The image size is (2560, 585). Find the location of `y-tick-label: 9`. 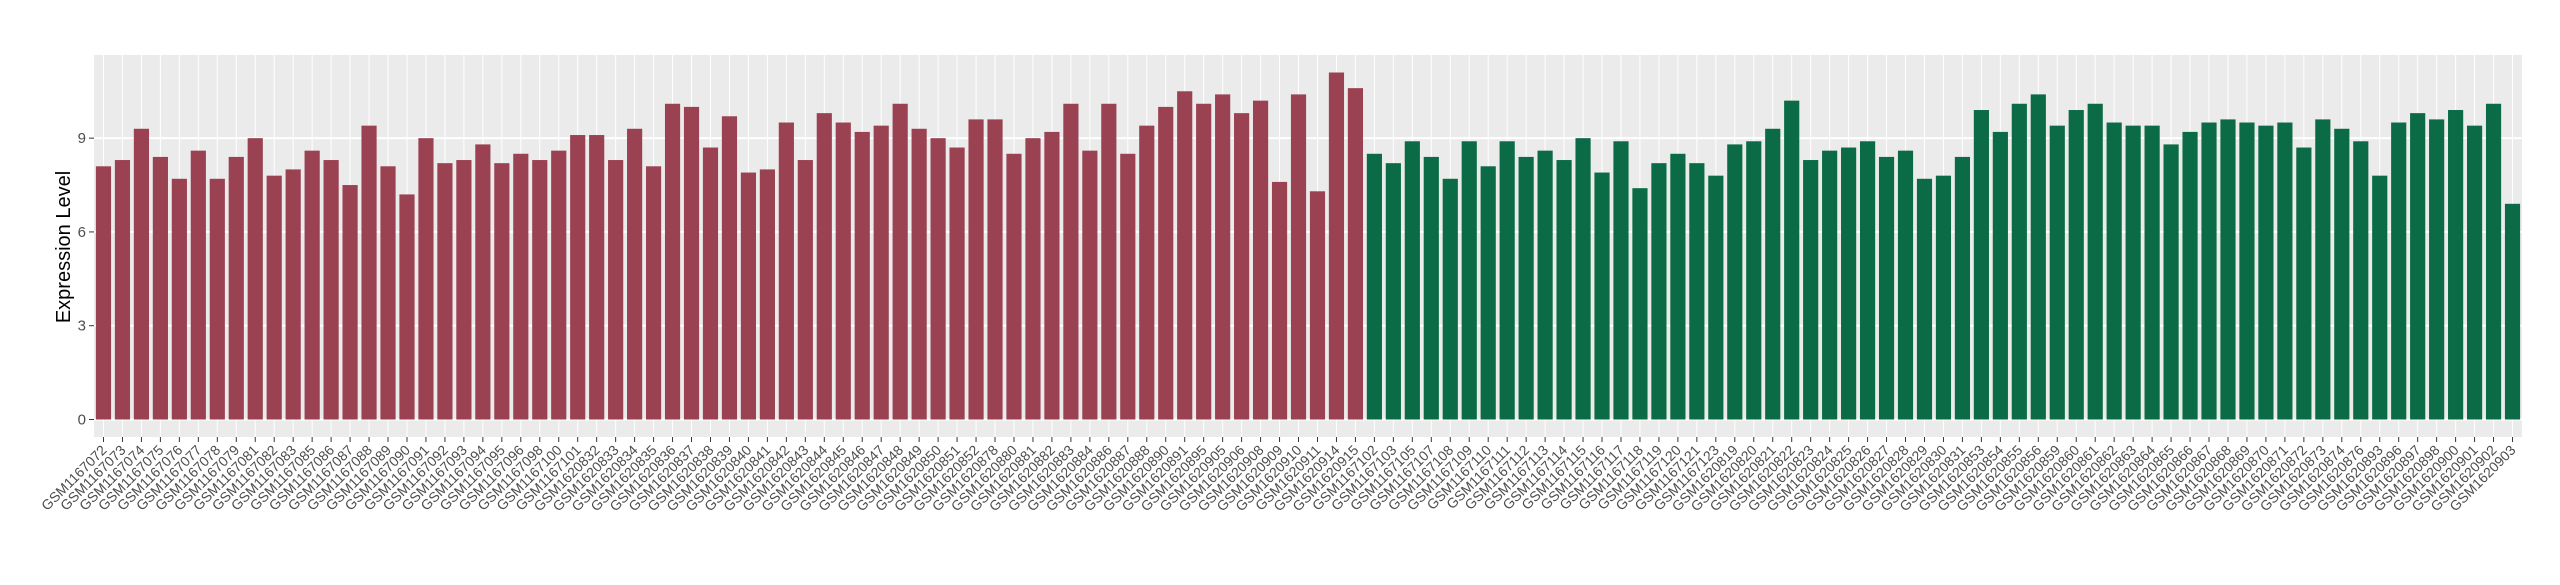

y-tick-label: 9 is located at coordinates (82, 138).